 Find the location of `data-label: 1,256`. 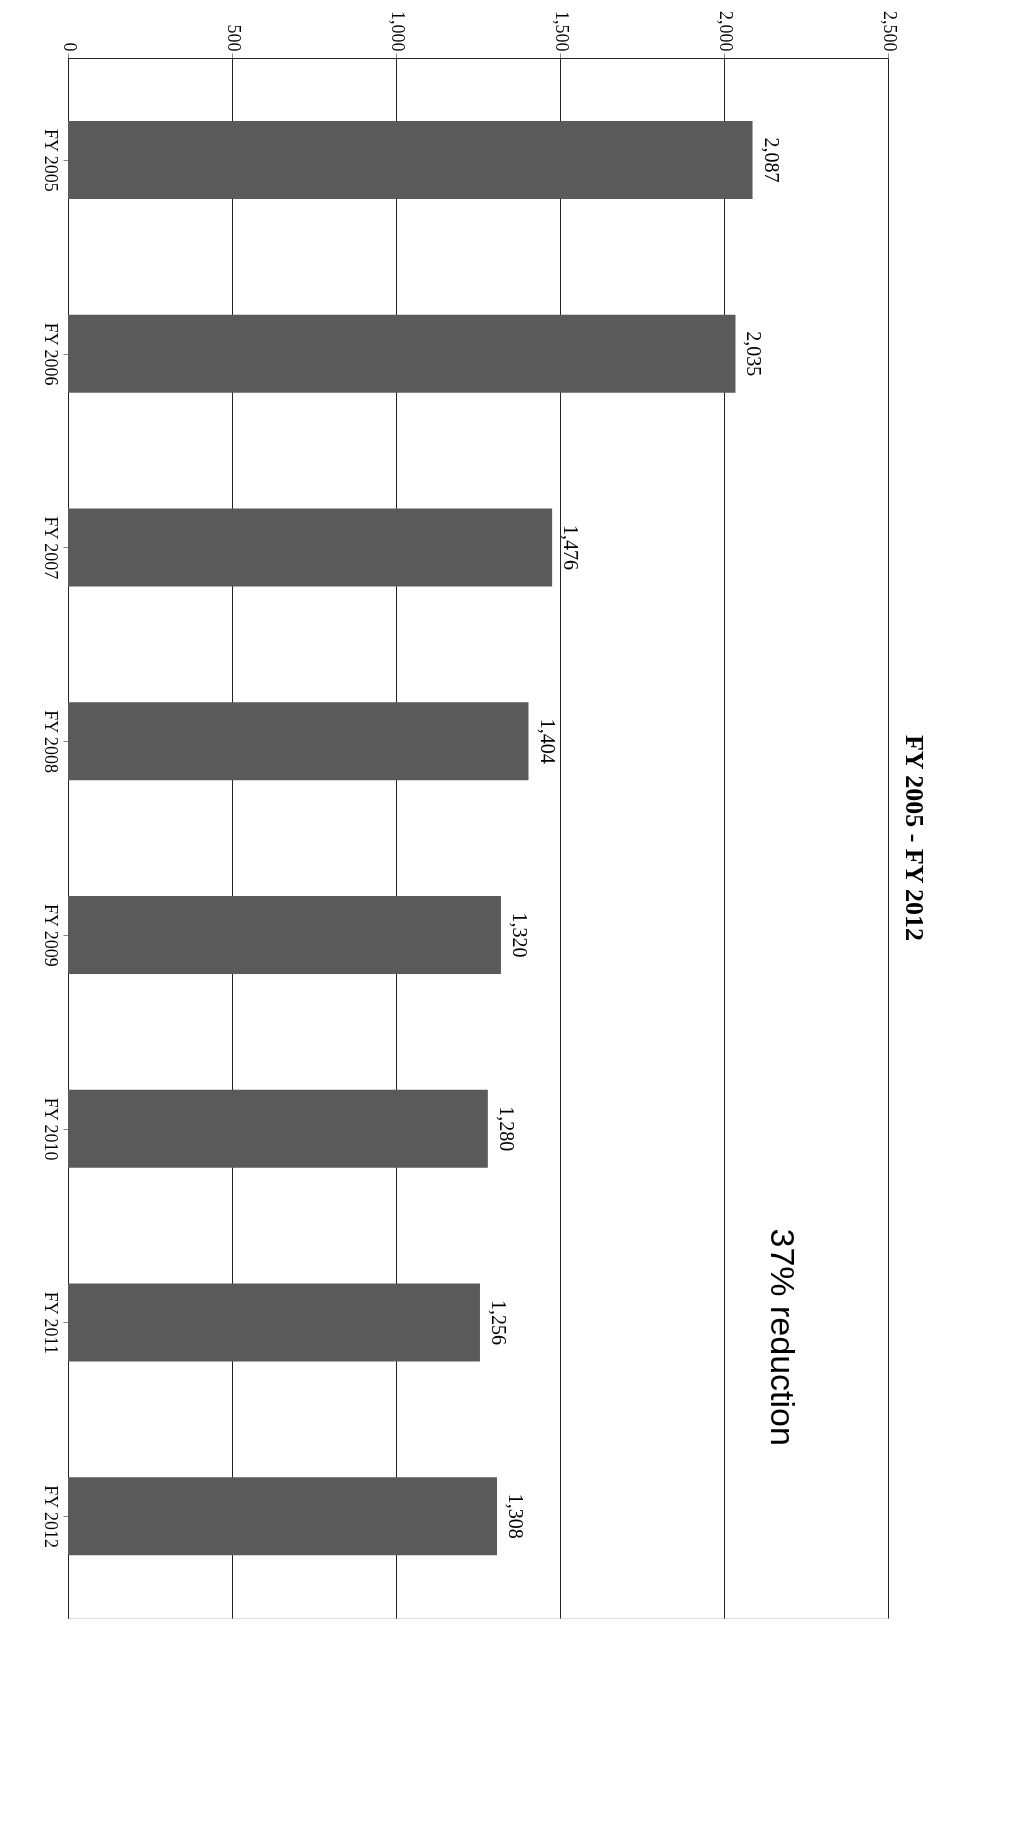

data-label: 1,256 is located at coordinates (498, 1322).